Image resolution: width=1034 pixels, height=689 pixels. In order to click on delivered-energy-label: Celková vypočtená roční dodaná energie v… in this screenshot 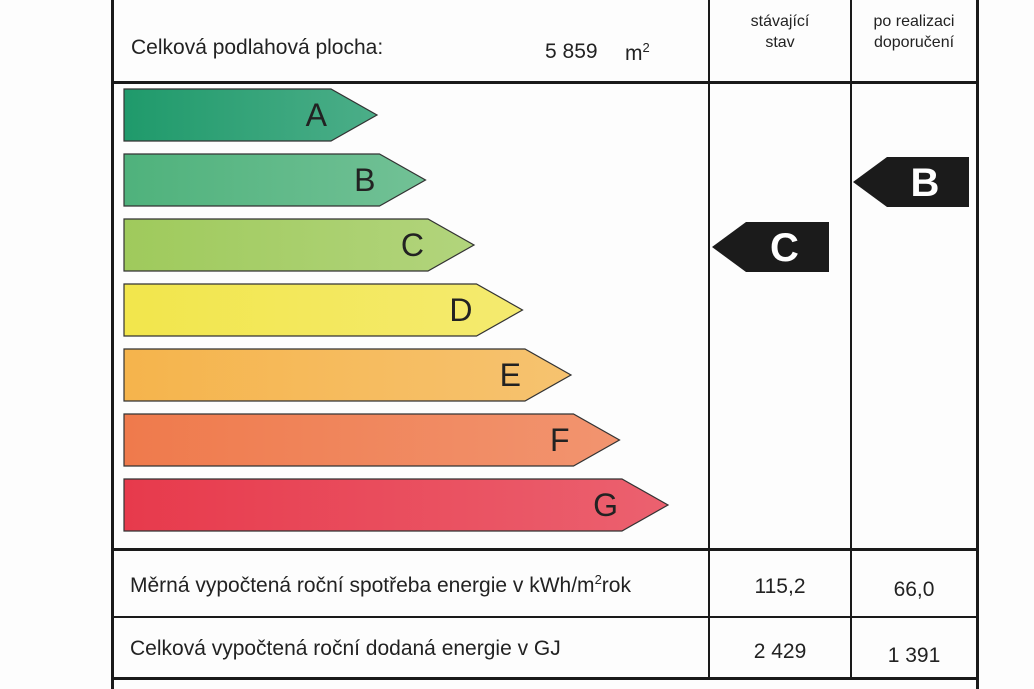, I will do `click(345, 648)`.